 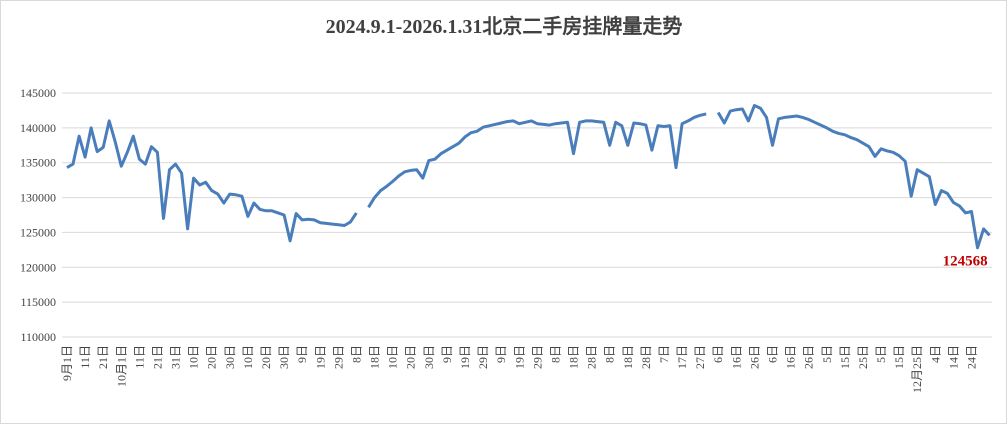 I want to click on y-tick-label: 130000, so click(x=38, y=198).